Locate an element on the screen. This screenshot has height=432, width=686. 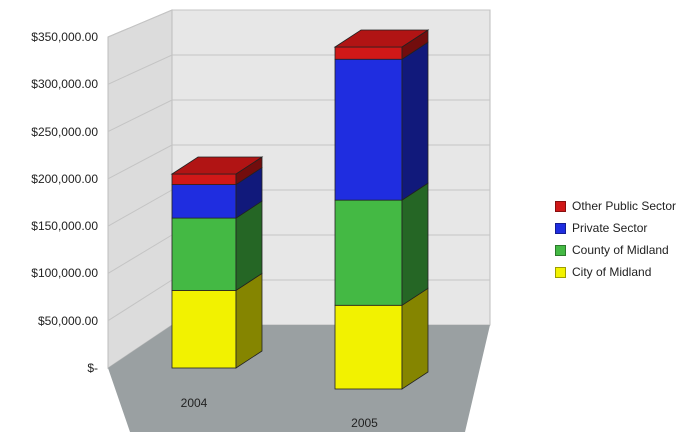
gridline is located at coordinates (298, 23).